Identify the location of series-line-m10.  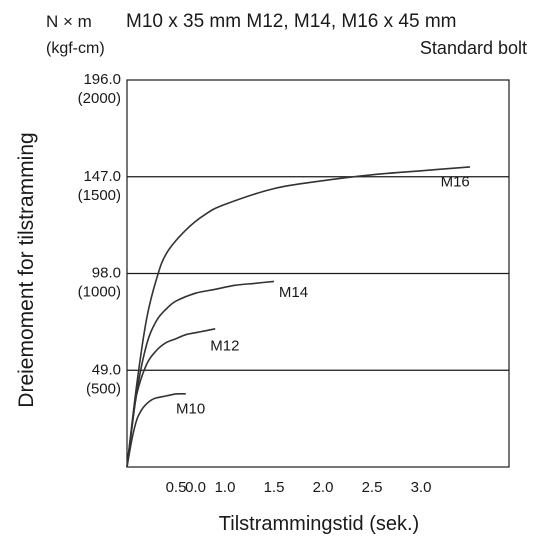
(156, 430).